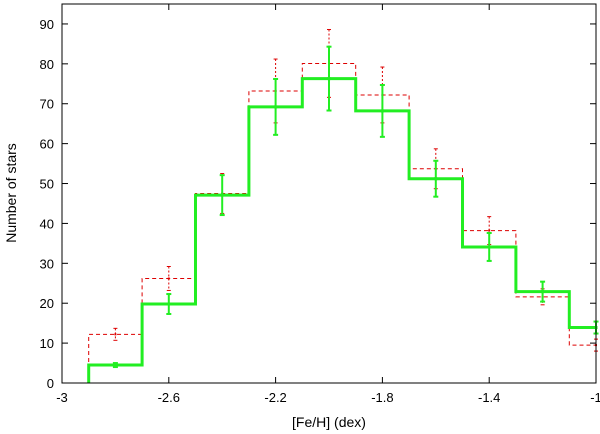 The width and height of the screenshot is (600, 434). Describe the element at coordinates (47, 263) in the screenshot. I see `y-tick-label: 30` at that location.